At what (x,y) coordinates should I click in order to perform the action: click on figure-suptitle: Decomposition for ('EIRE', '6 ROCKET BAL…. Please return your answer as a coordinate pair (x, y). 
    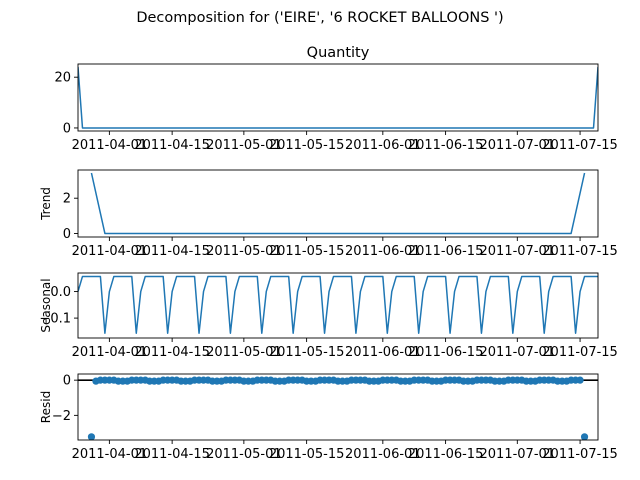
    Looking at the image, I should click on (319, 18).